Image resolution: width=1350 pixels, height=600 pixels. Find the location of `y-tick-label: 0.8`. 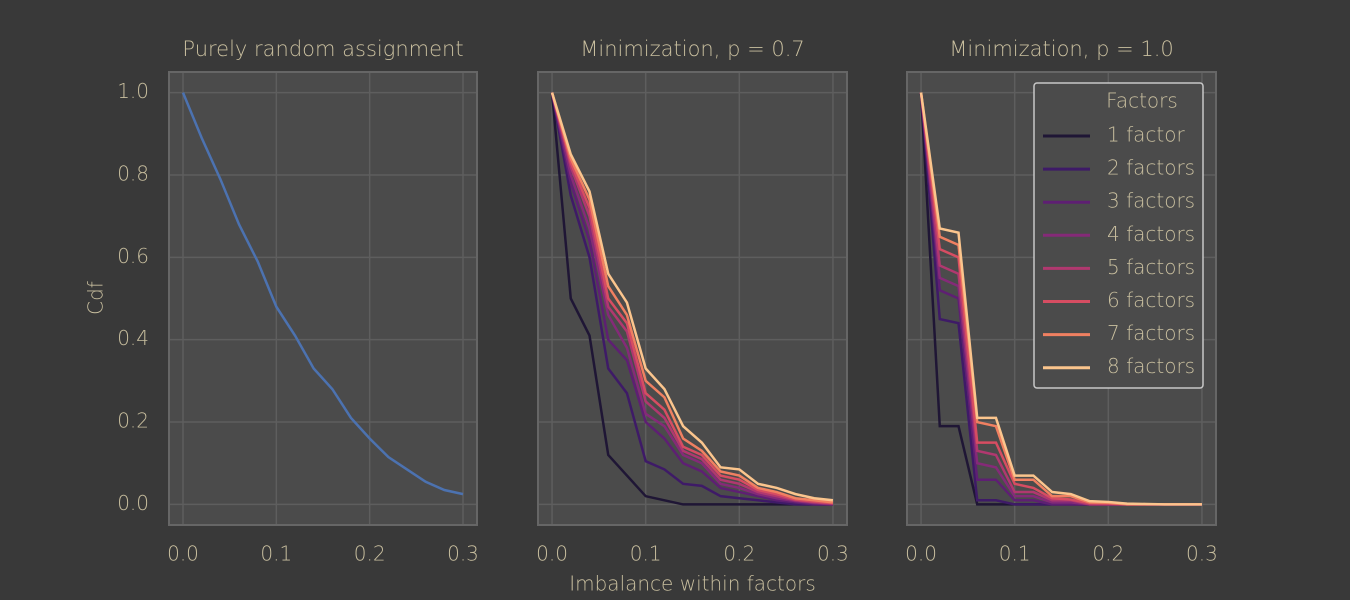

y-tick-label: 0.8 is located at coordinates (133, 173).